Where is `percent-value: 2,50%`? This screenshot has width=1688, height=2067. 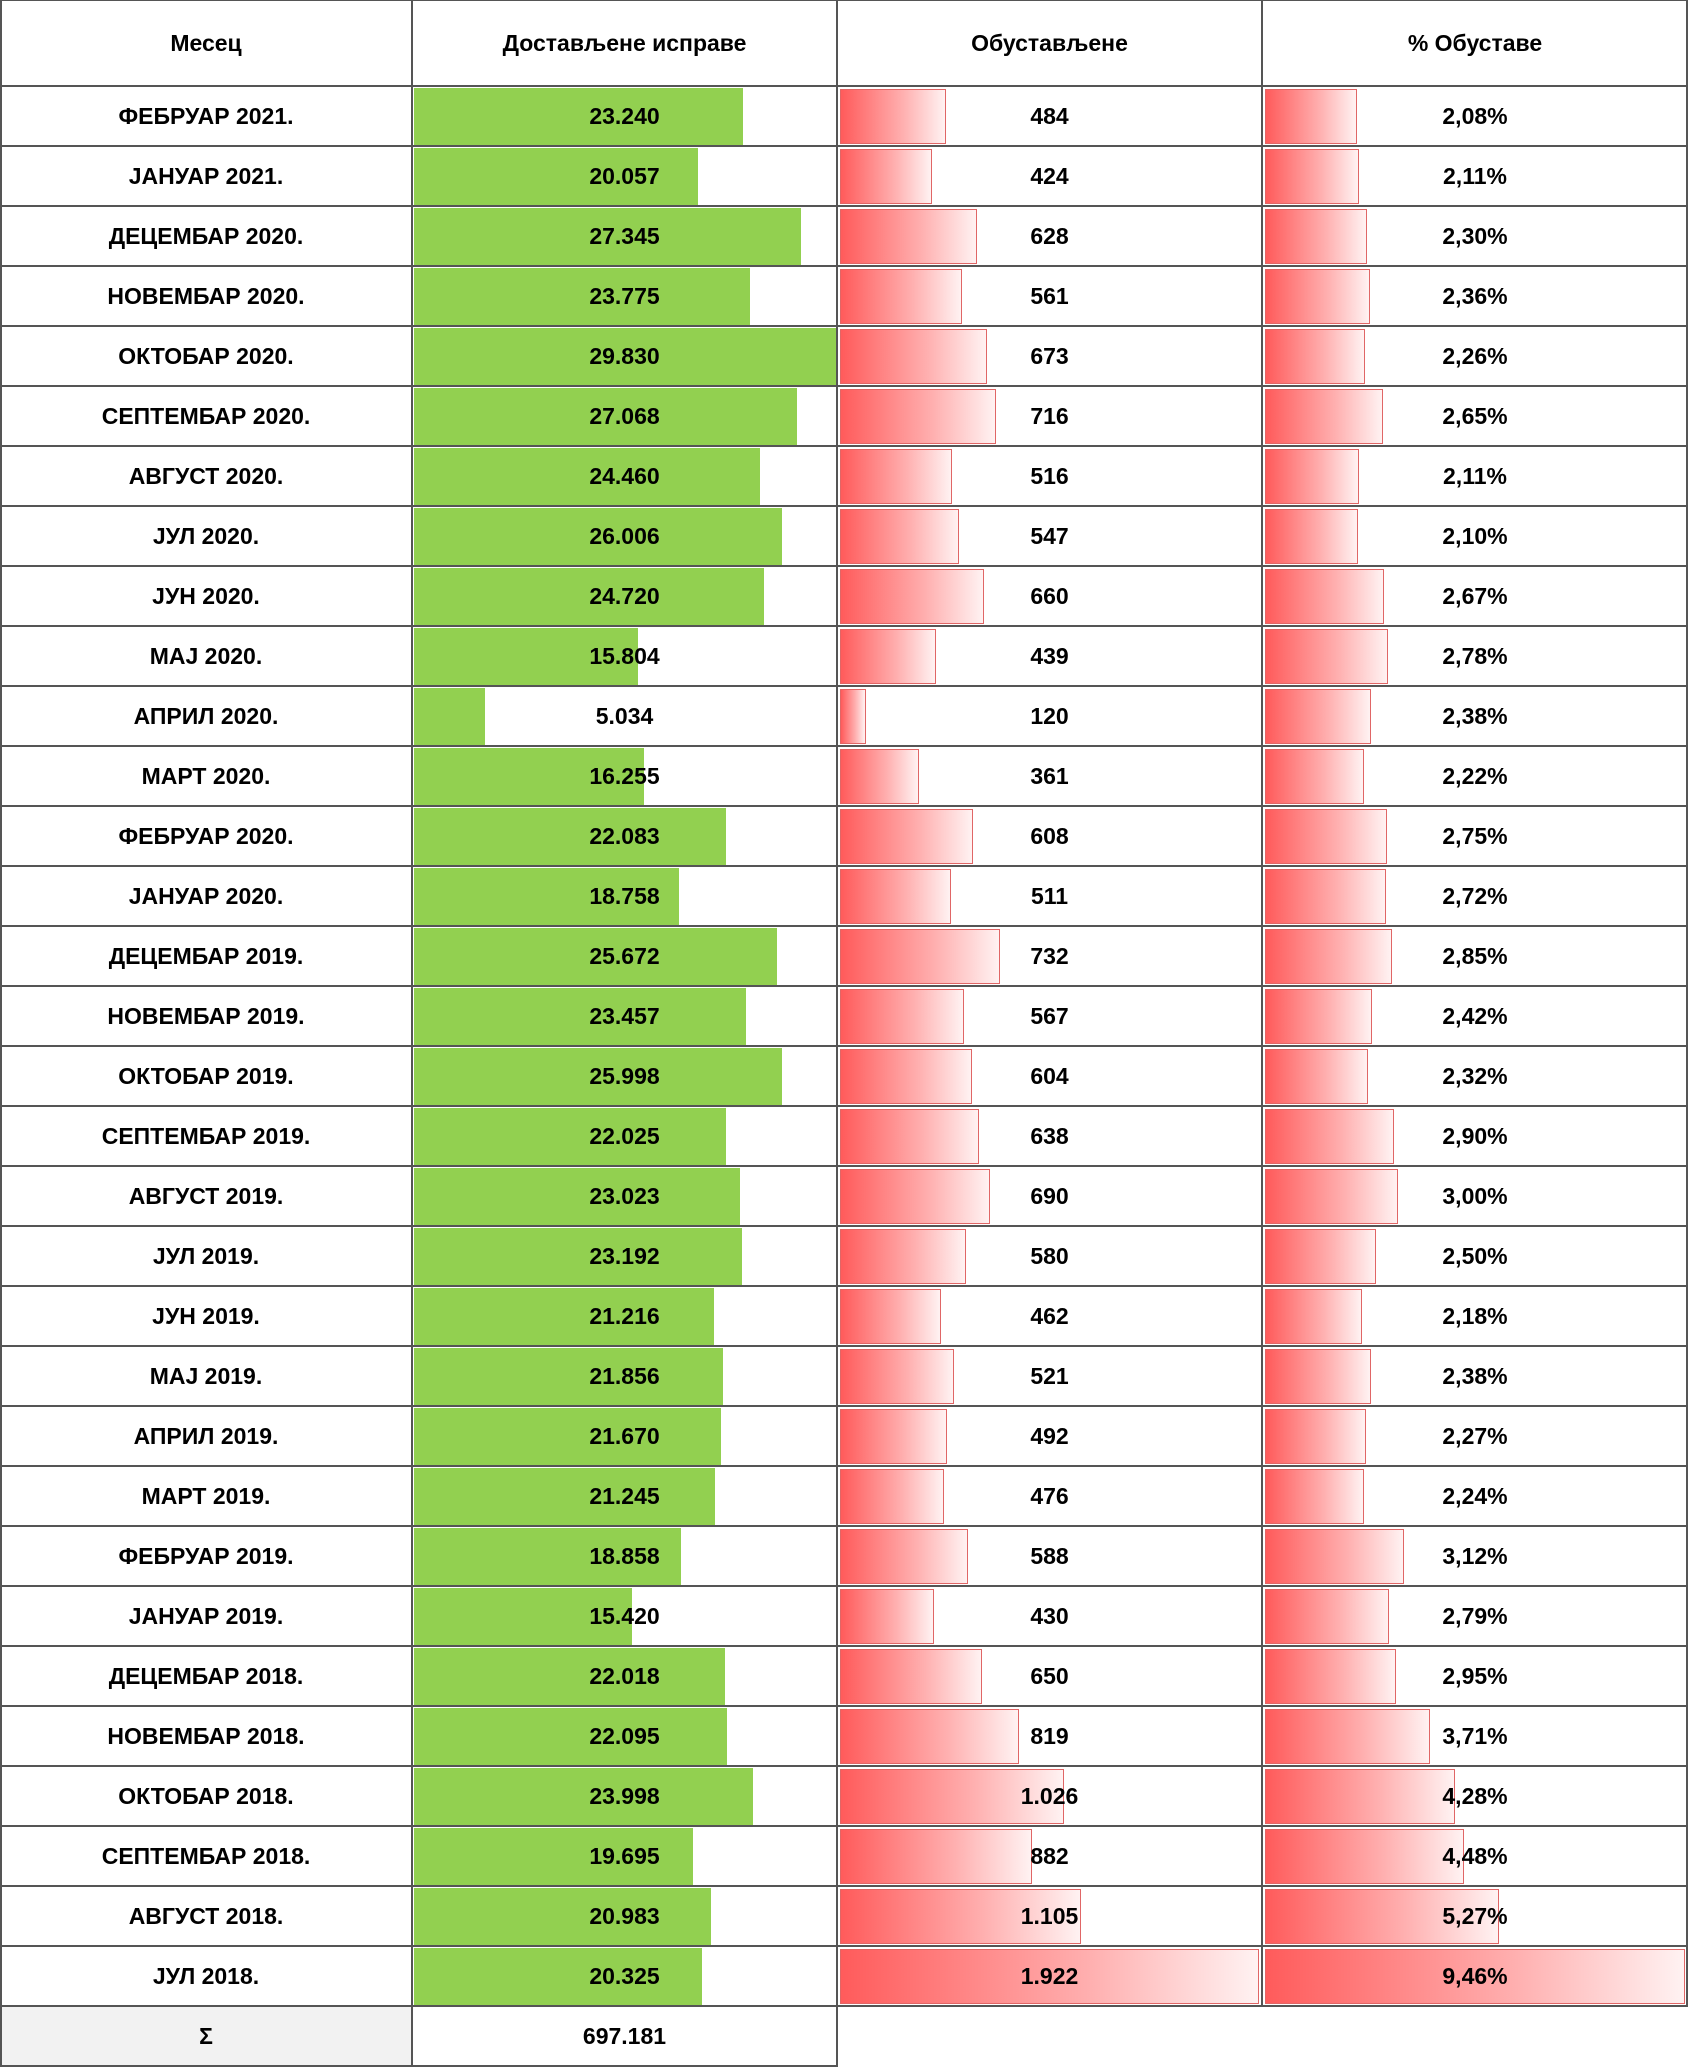 percent-value: 2,50% is located at coordinates (1475, 1256).